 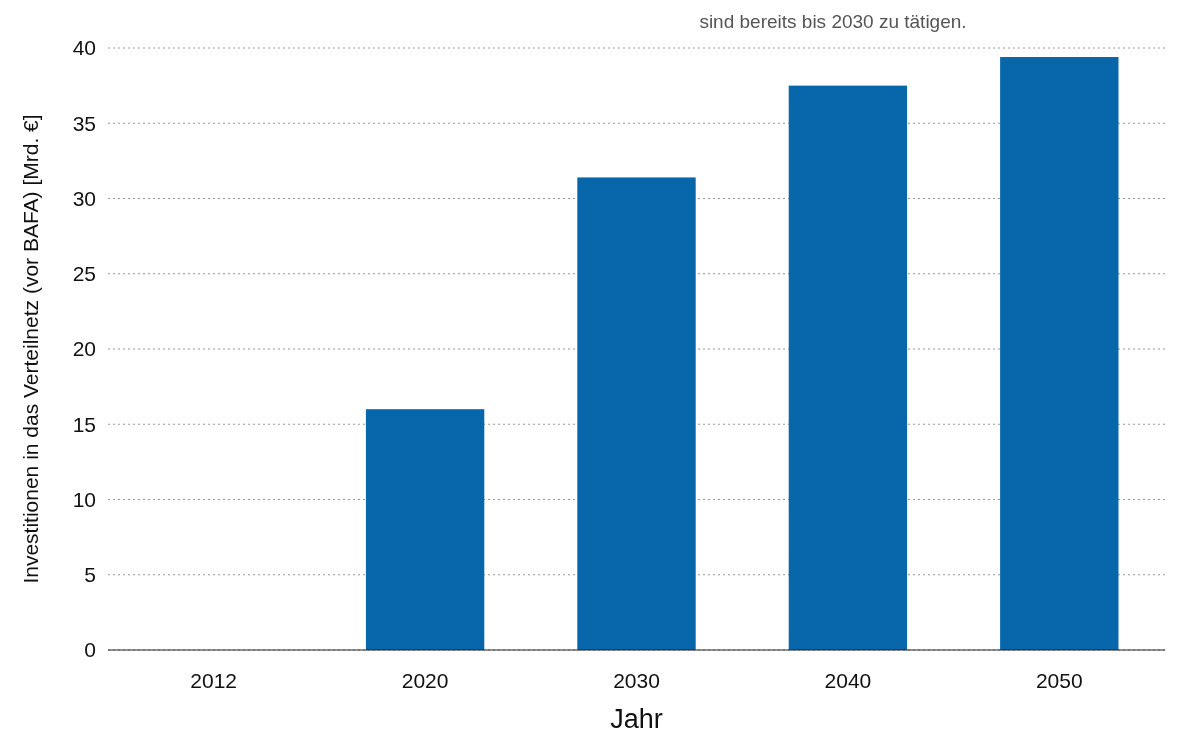 I want to click on x-tick-label: 2040, so click(x=848, y=680).